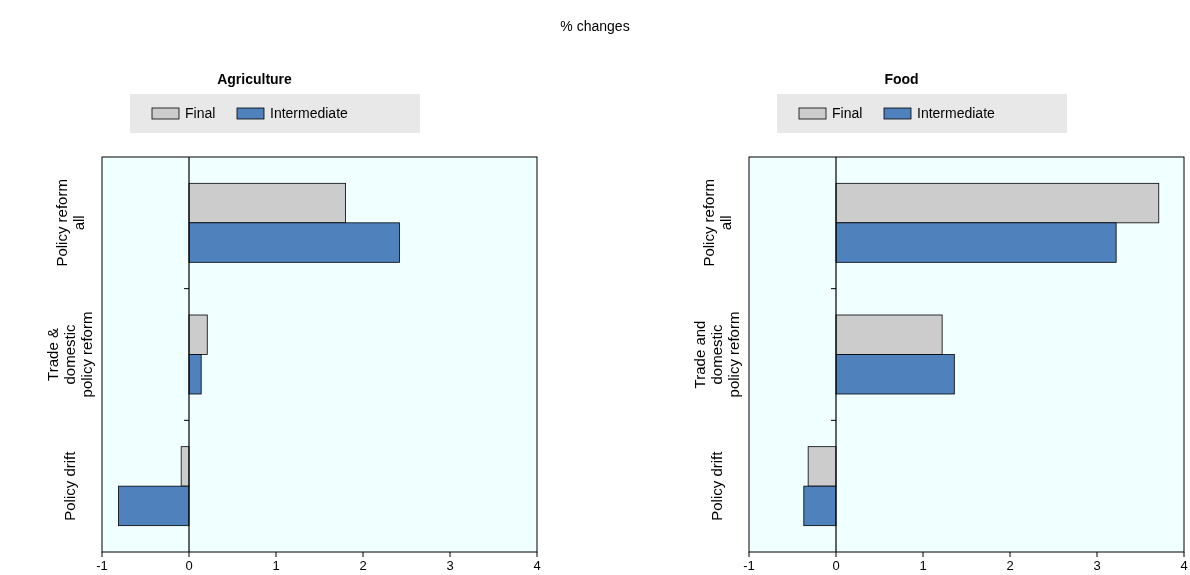 The height and width of the screenshot is (575, 1190). What do you see at coordinates (716, 354) in the screenshot?
I see `y-tick-label: Trade and domestic policy reform` at bounding box center [716, 354].